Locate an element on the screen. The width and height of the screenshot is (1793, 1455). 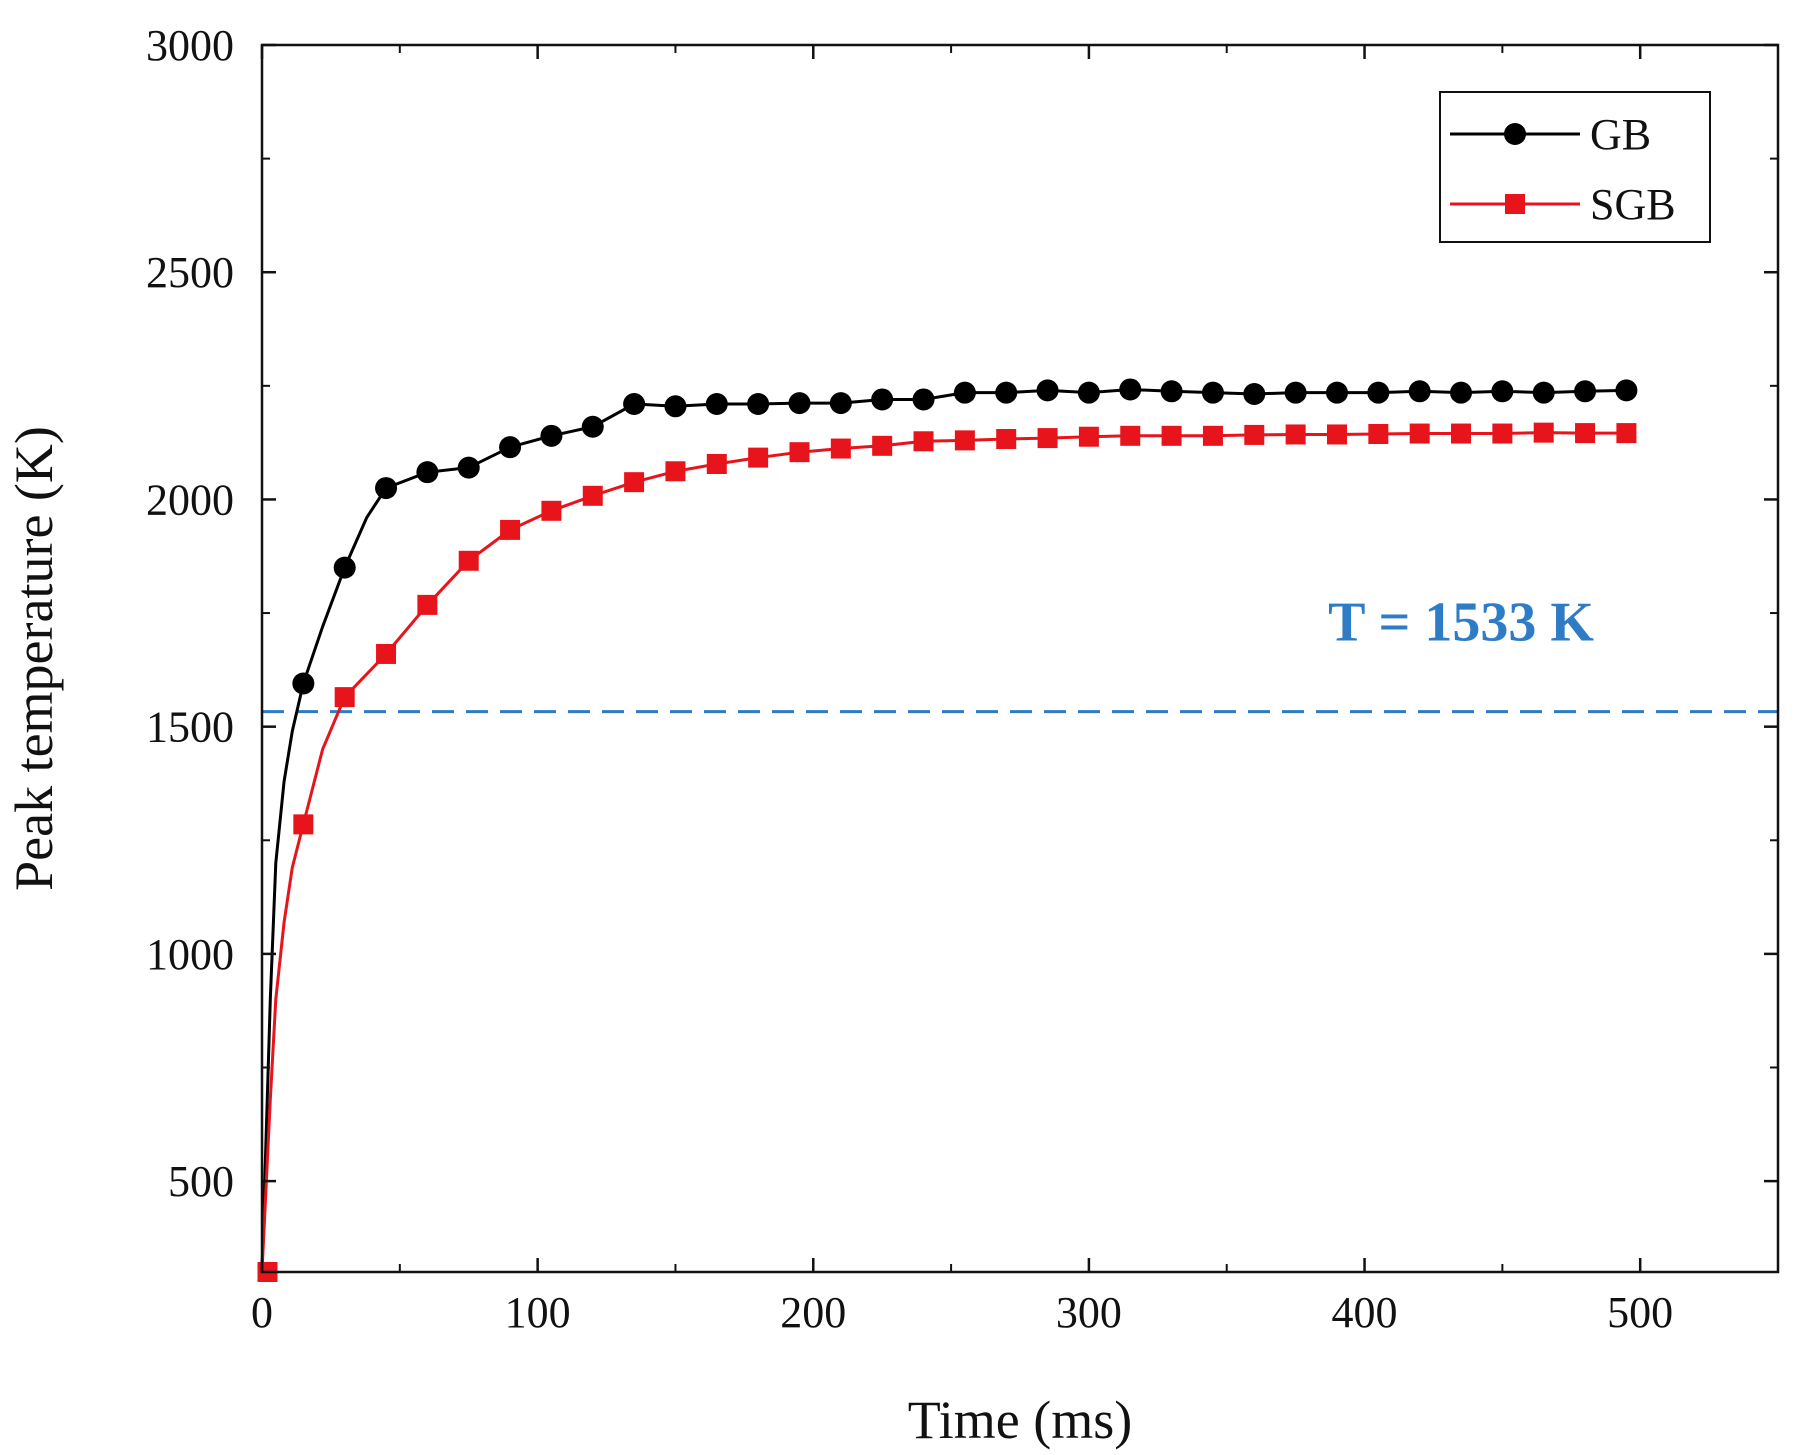
legend-label-gb: GB is located at coordinates (1620, 134).